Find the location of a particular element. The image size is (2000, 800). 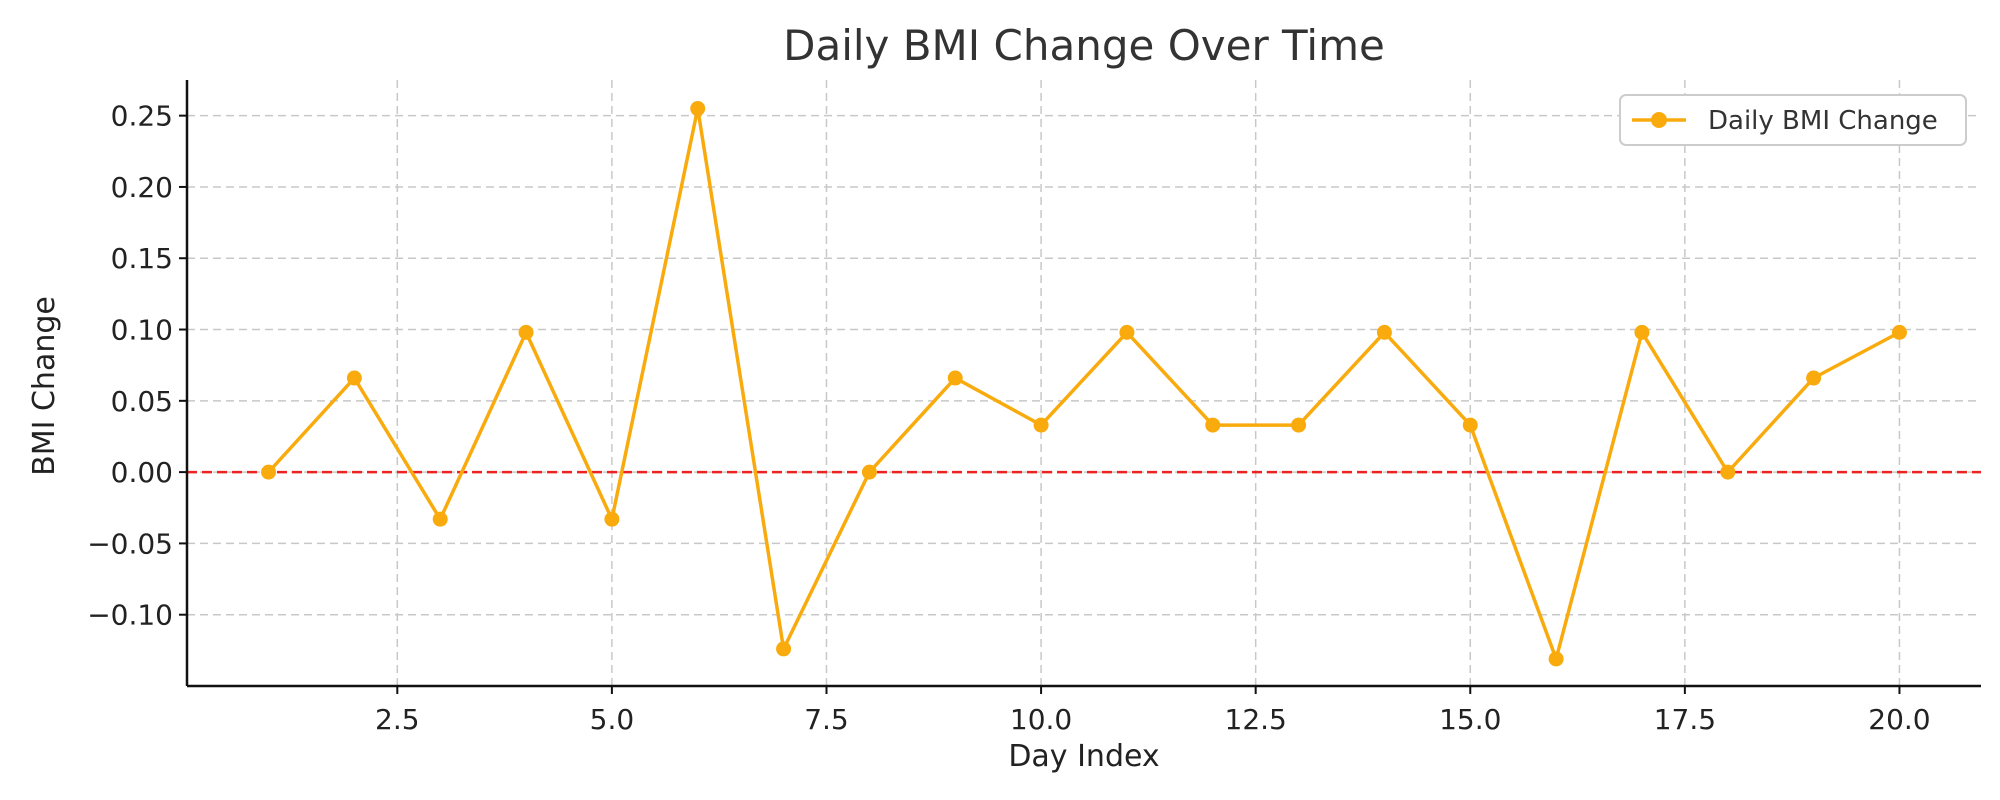

x-tick-label: 17.5 is located at coordinates (1685, 719).